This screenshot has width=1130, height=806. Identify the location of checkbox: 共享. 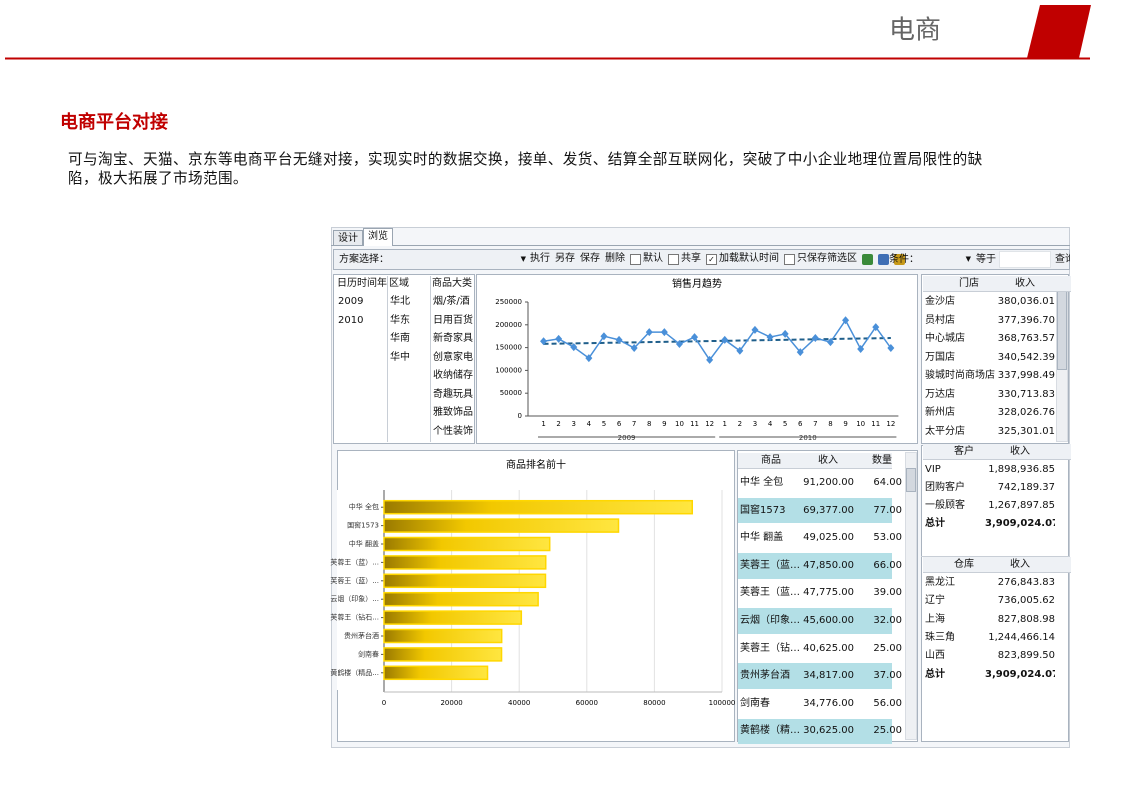
(684, 259).